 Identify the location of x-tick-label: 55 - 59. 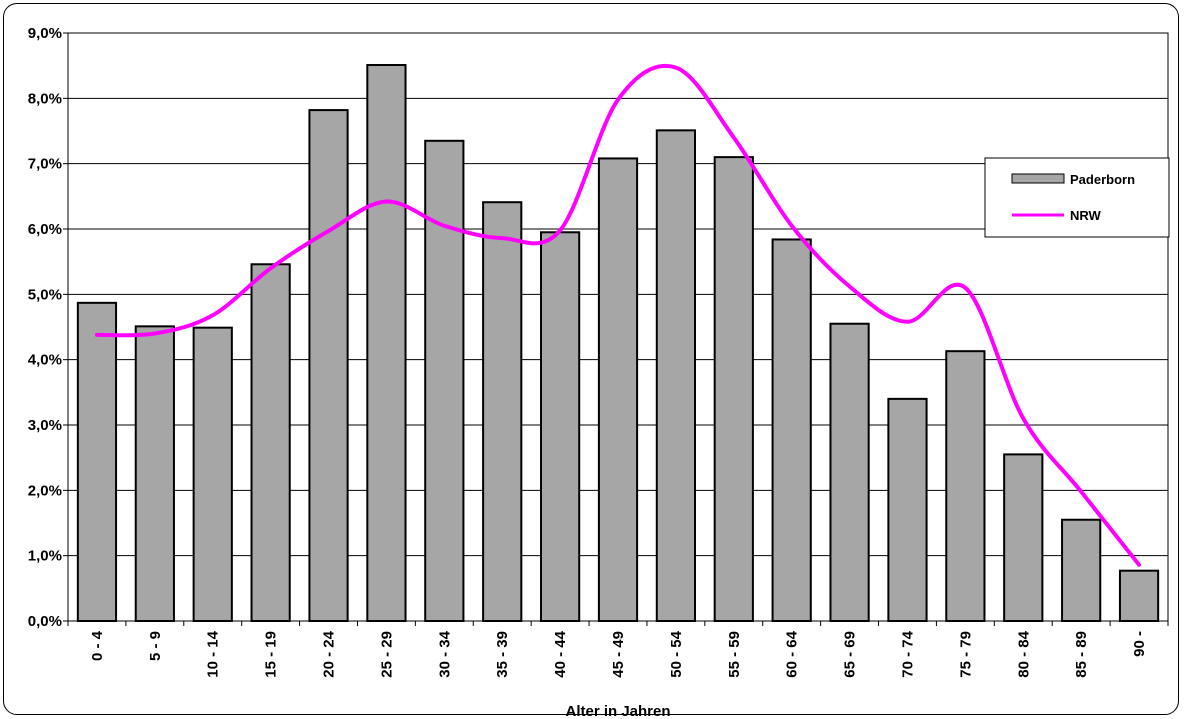
(734, 654).